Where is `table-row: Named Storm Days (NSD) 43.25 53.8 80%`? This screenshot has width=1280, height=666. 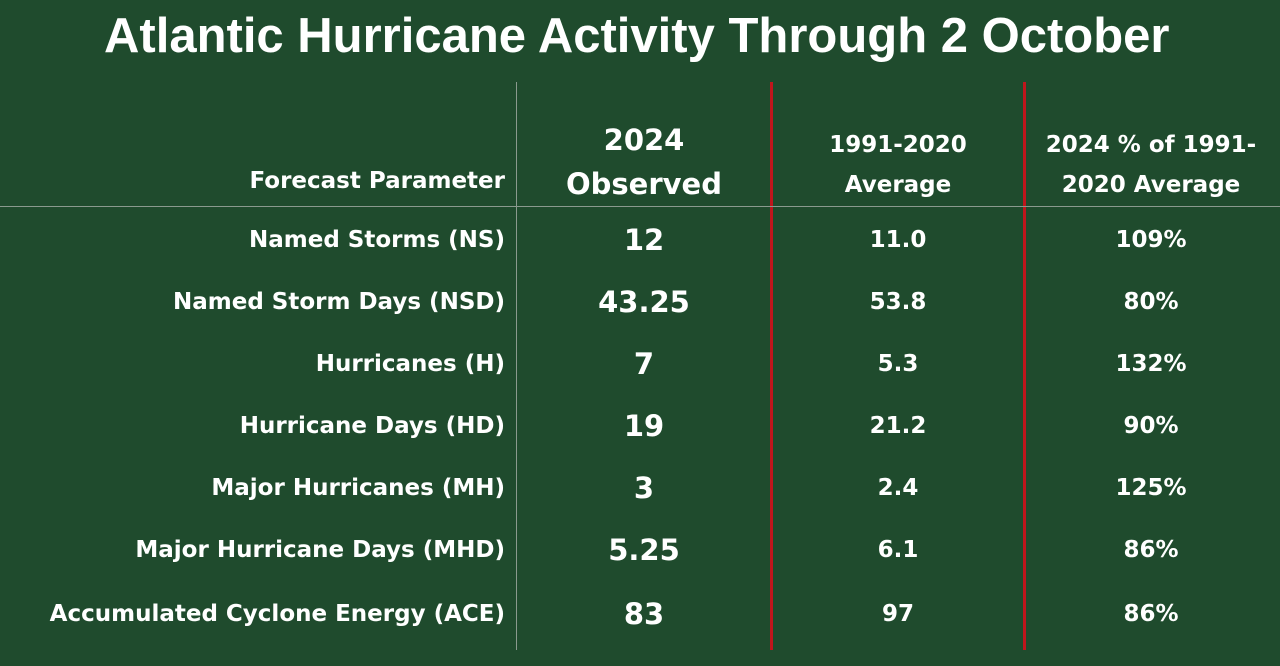
table-row: Named Storm Days (NSD) 43.25 53.8 80% is located at coordinates (640, 302).